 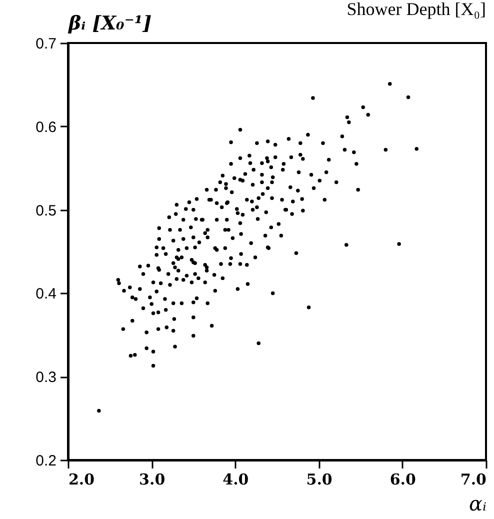 I want to click on y-axis-title: βᵢ [X₀⁻¹], so click(x=110, y=23).